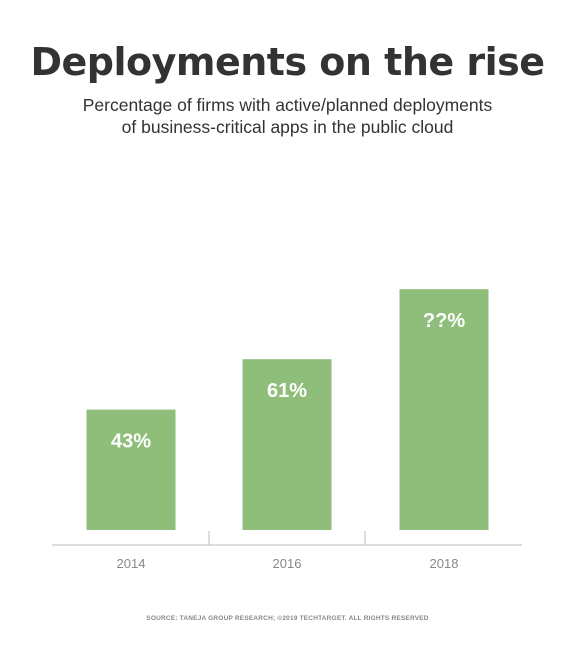 Image resolution: width=575 pixels, height=645 pixels. What do you see at coordinates (444, 321) in the screenshot?
I see `bar-value-label-2018: ??%` at bounding box center [444, 321].